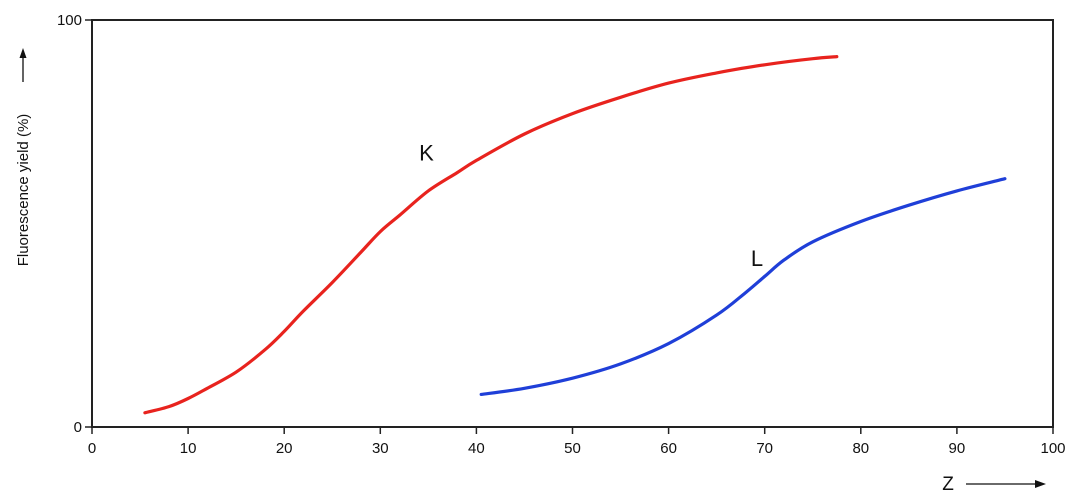 Image resolution: width=1077 pixels, height=493 pixels. I want to click on x-tick-label: 70, so click(764, 448).